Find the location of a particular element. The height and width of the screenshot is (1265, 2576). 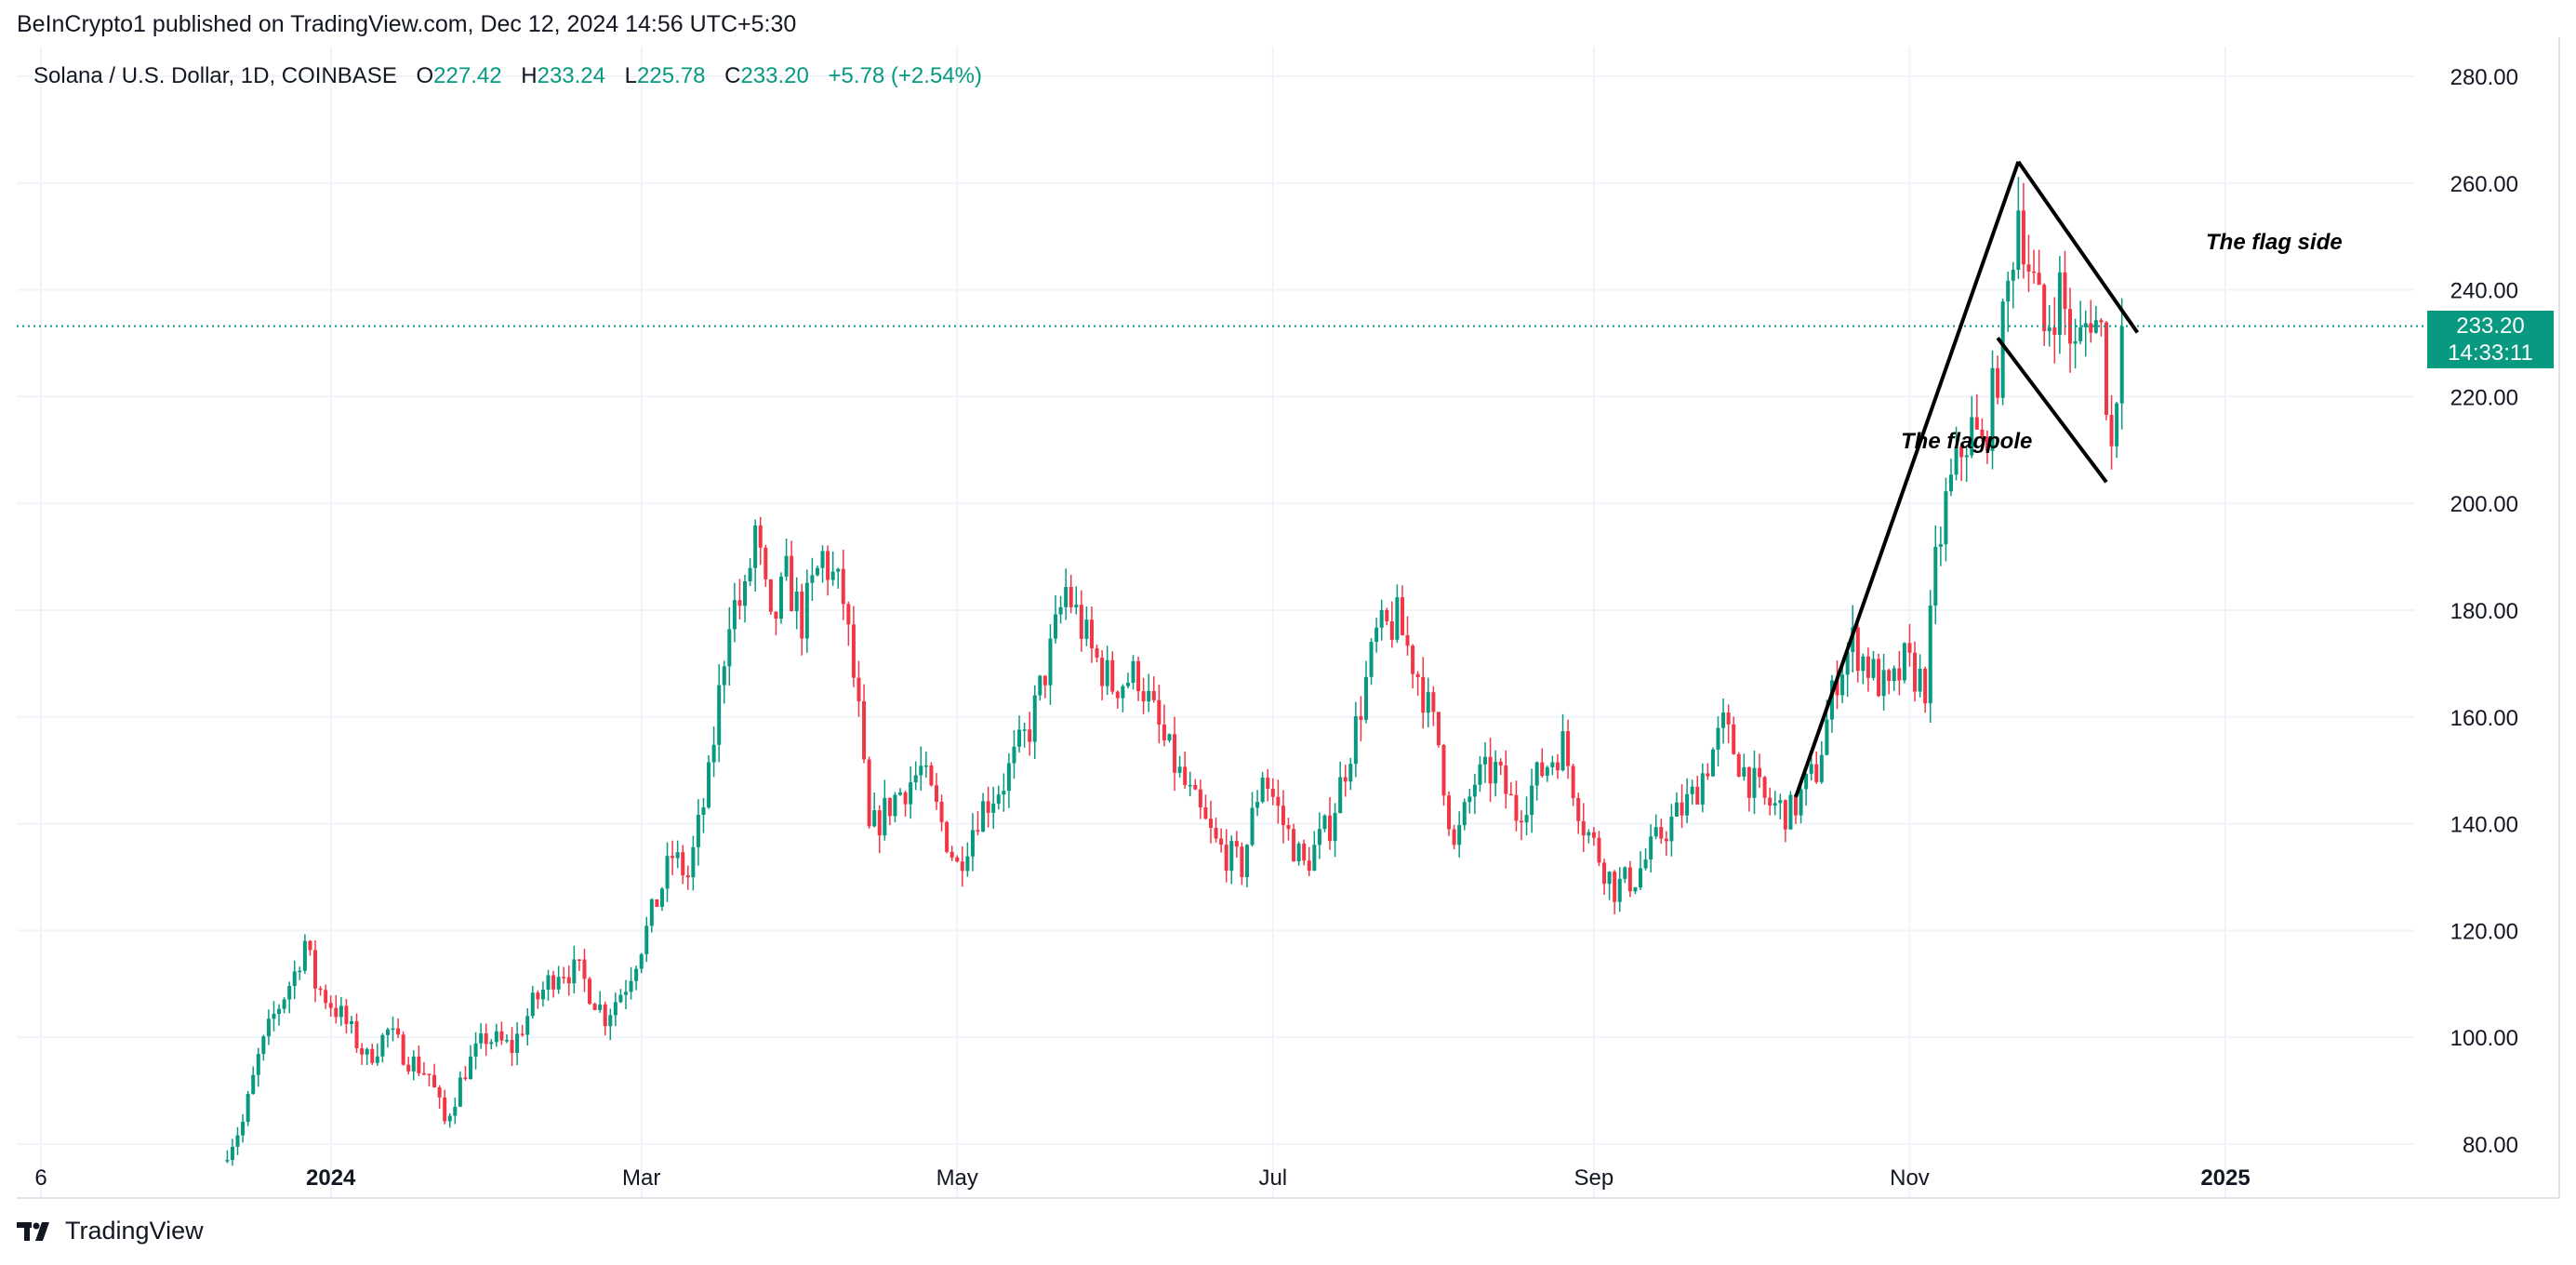

flag-side-label: The flag side is located at coordinates (2274, 242).